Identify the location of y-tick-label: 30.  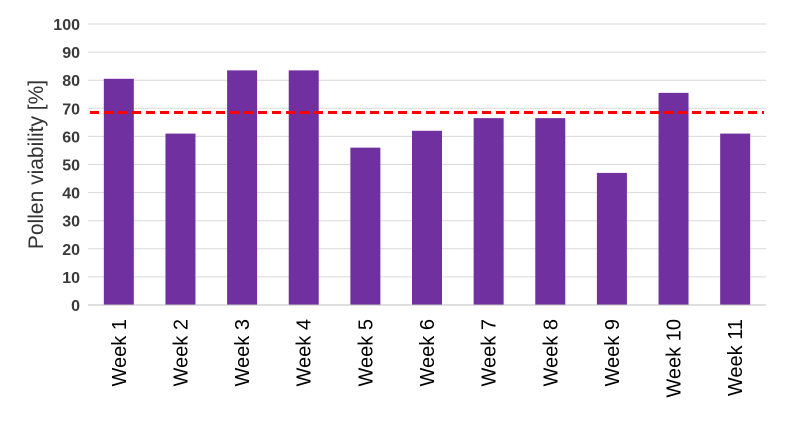
(71, 222).